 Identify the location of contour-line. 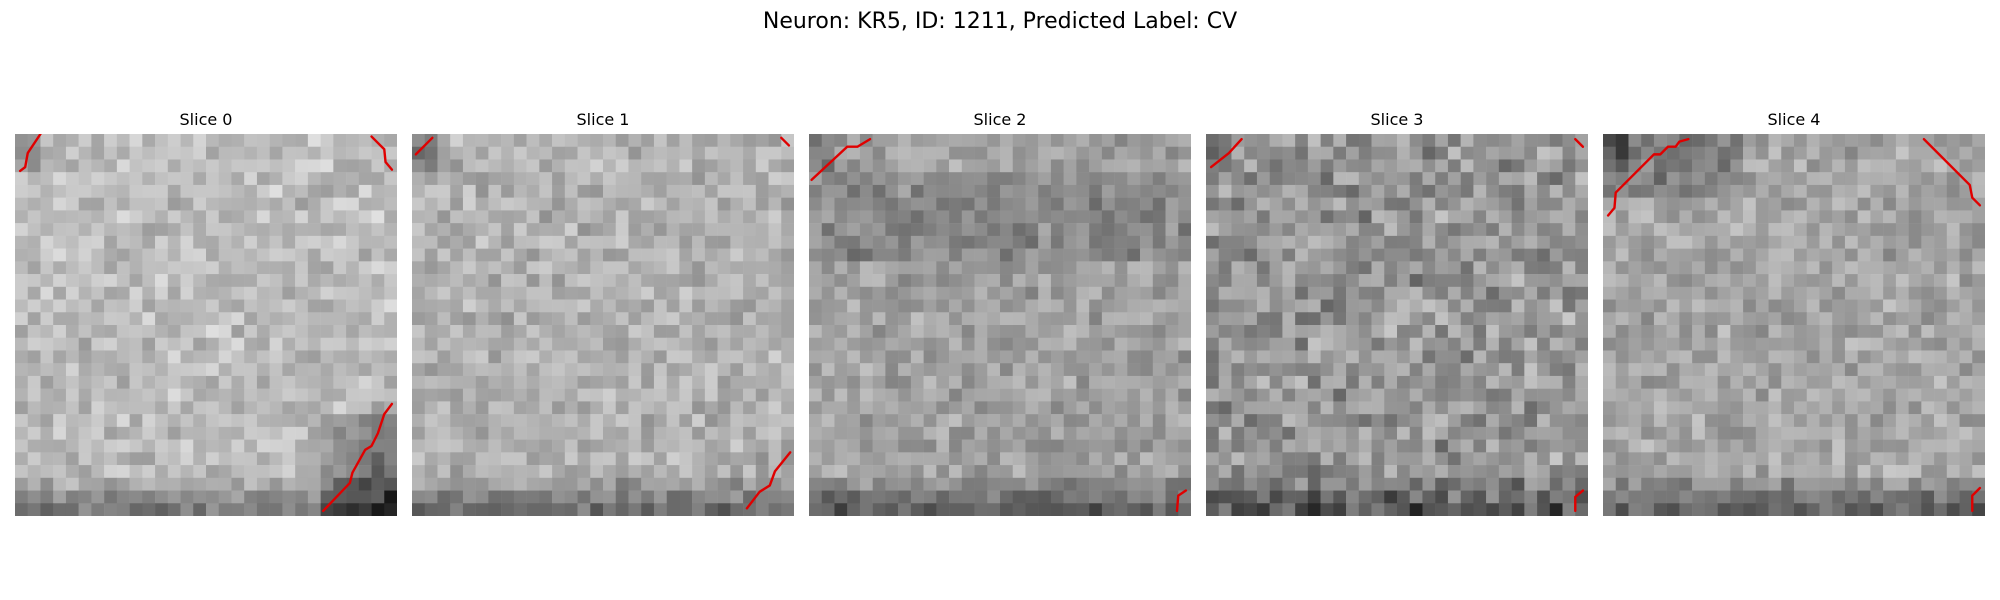
(1976, 499).